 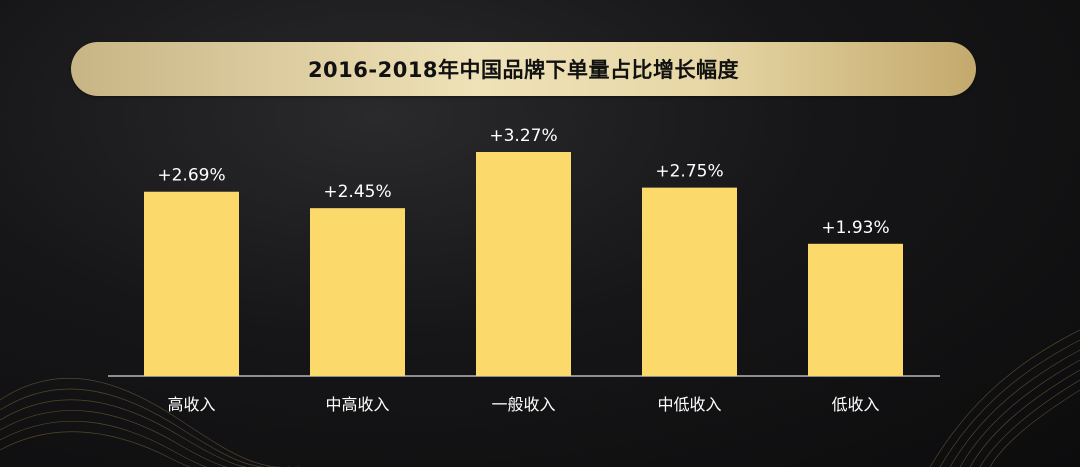 I want to click on category-label-3: 一般收入, so click(x=523, y=404).